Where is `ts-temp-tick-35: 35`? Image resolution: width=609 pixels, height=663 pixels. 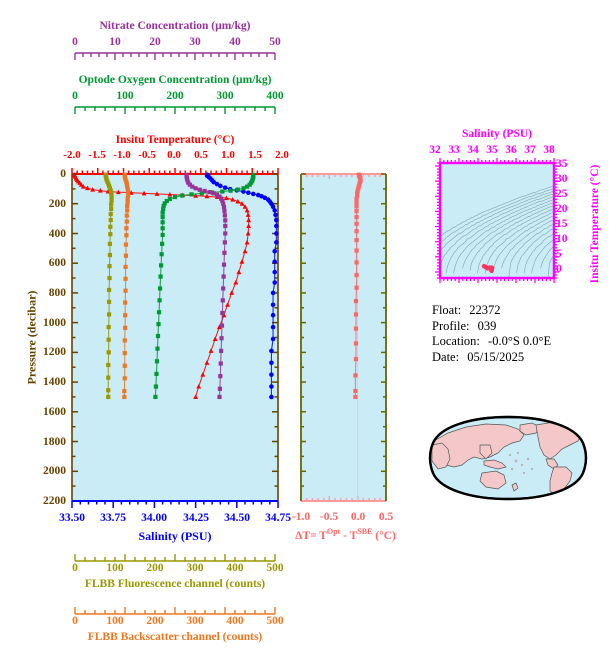 ts-temp-tick-35: 35 is located at coordinates (562, 164).